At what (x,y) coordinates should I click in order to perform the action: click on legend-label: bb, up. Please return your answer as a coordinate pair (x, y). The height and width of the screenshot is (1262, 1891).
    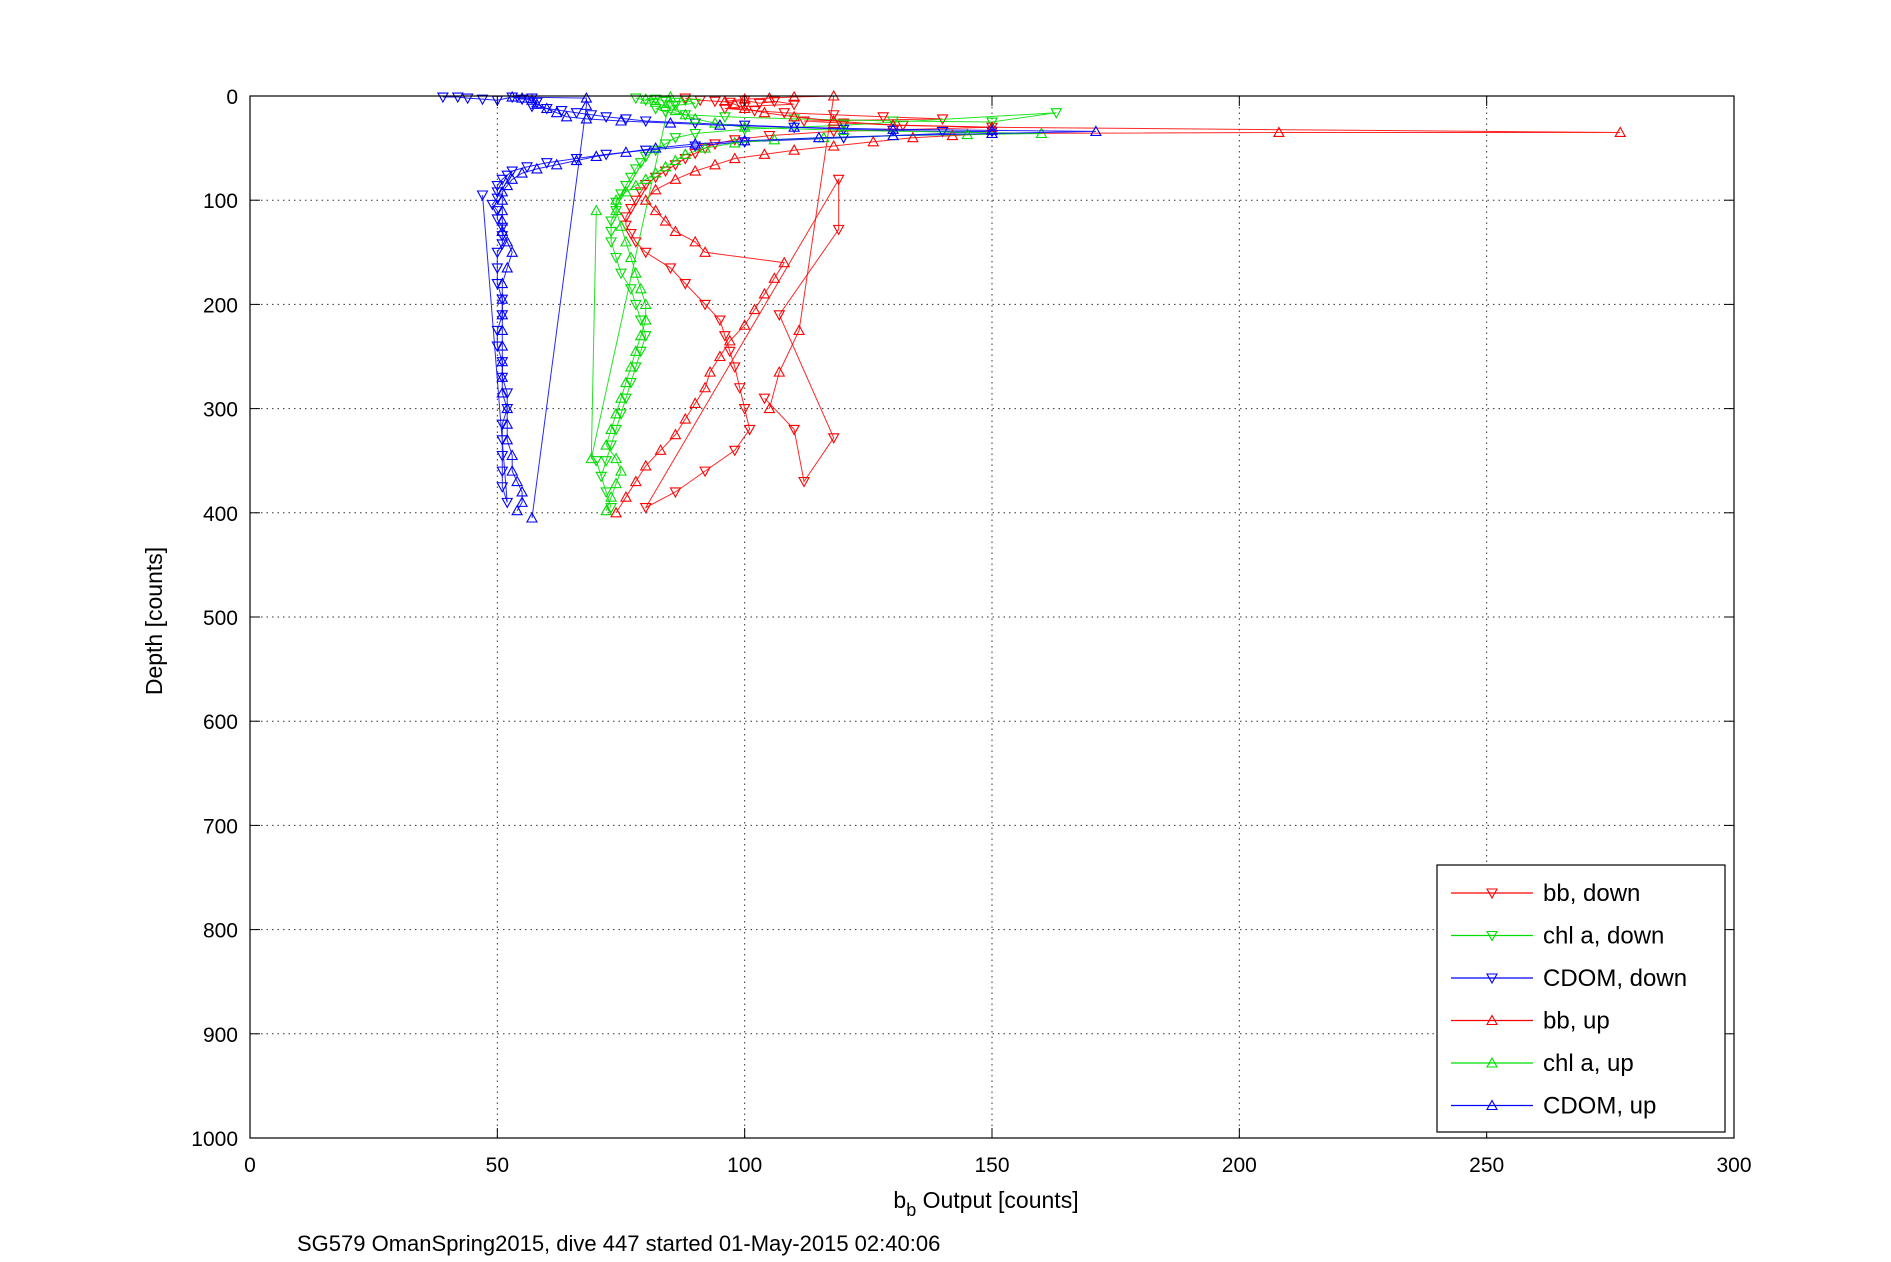
    Looking at the image, I should click on (1576, 1021).